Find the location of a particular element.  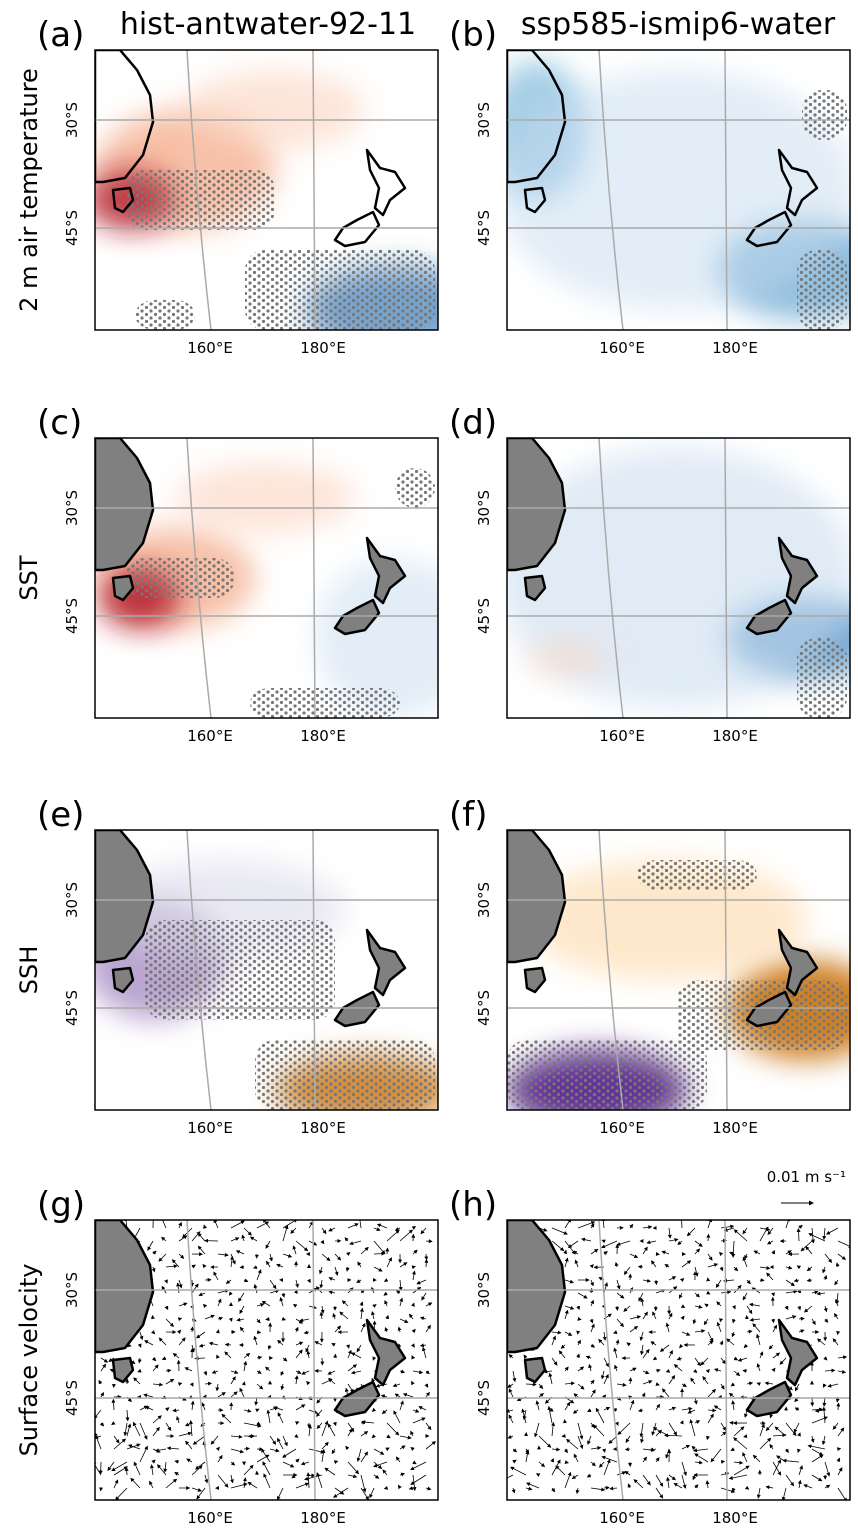

lon-tick-label: 180°E is located at coordinates (735, 1518).